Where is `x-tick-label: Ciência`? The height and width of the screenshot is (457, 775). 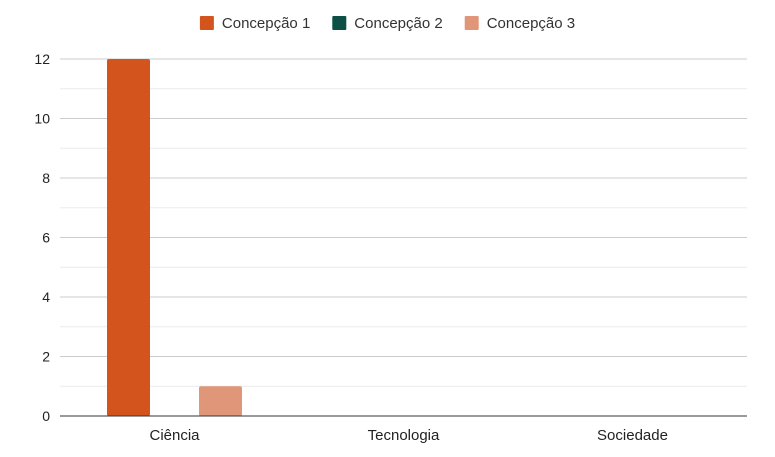
x-tick-label: Ciência is located at coordinates (174, 435).